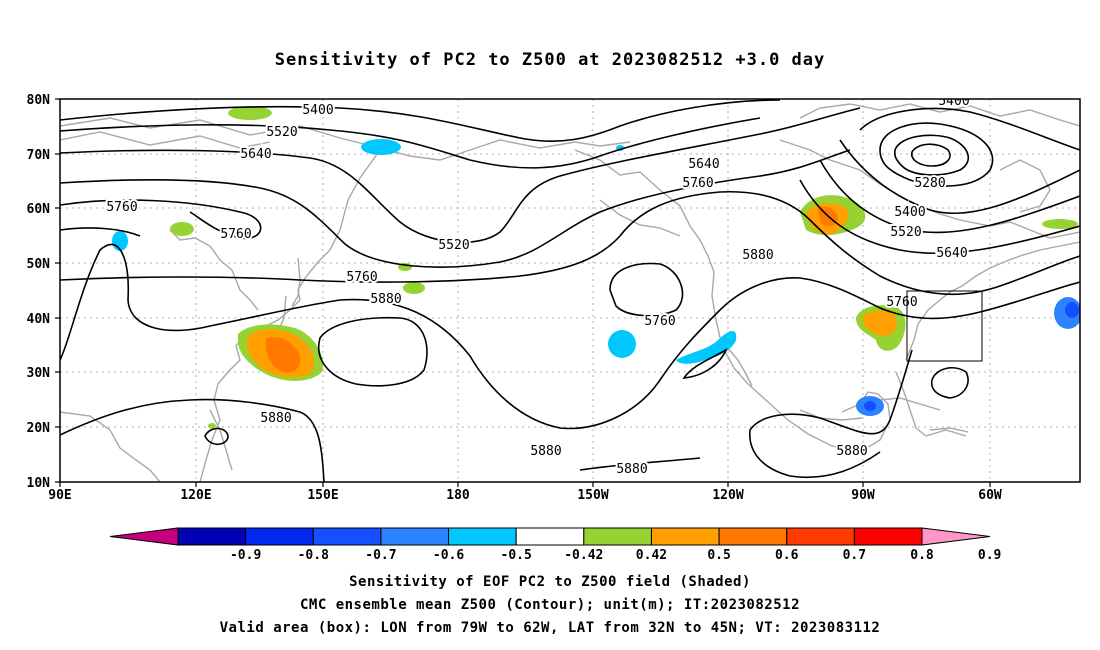  I want to click on lon-label: 60W, so click(990, 495).